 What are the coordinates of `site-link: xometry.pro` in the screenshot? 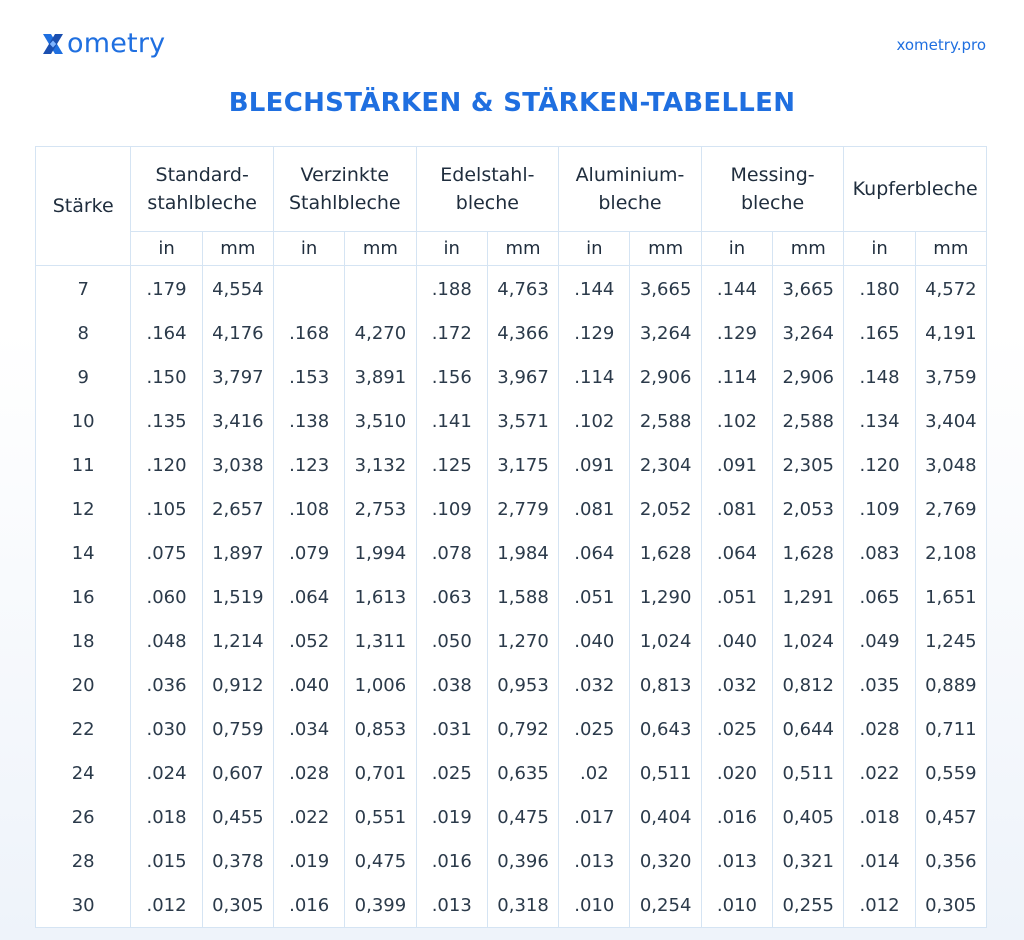 It's located at (941, 45).